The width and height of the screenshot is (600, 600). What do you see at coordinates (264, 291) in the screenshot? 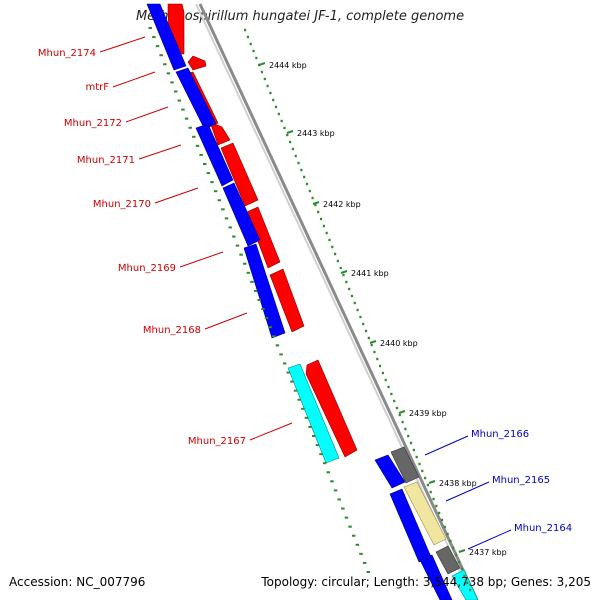
I see `gene-mhun-2168-rev` at bounding box center [264, 291].